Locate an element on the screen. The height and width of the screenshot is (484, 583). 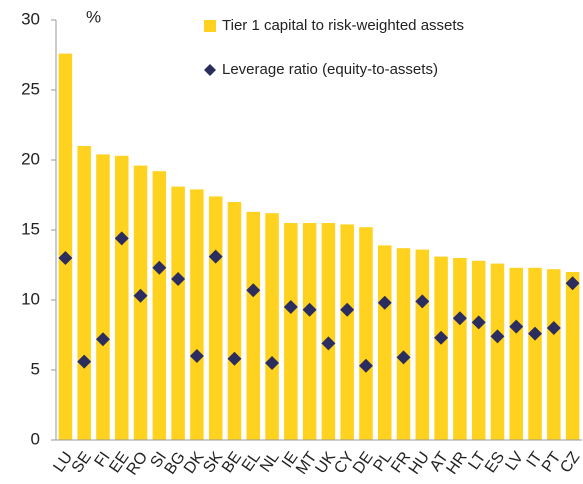
y-tick-label: 15 is located at coordinates (30, 228).